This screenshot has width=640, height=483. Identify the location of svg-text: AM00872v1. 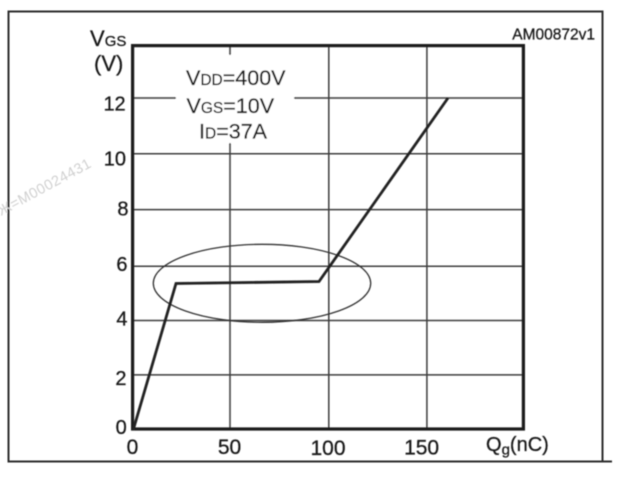
(553, 35).